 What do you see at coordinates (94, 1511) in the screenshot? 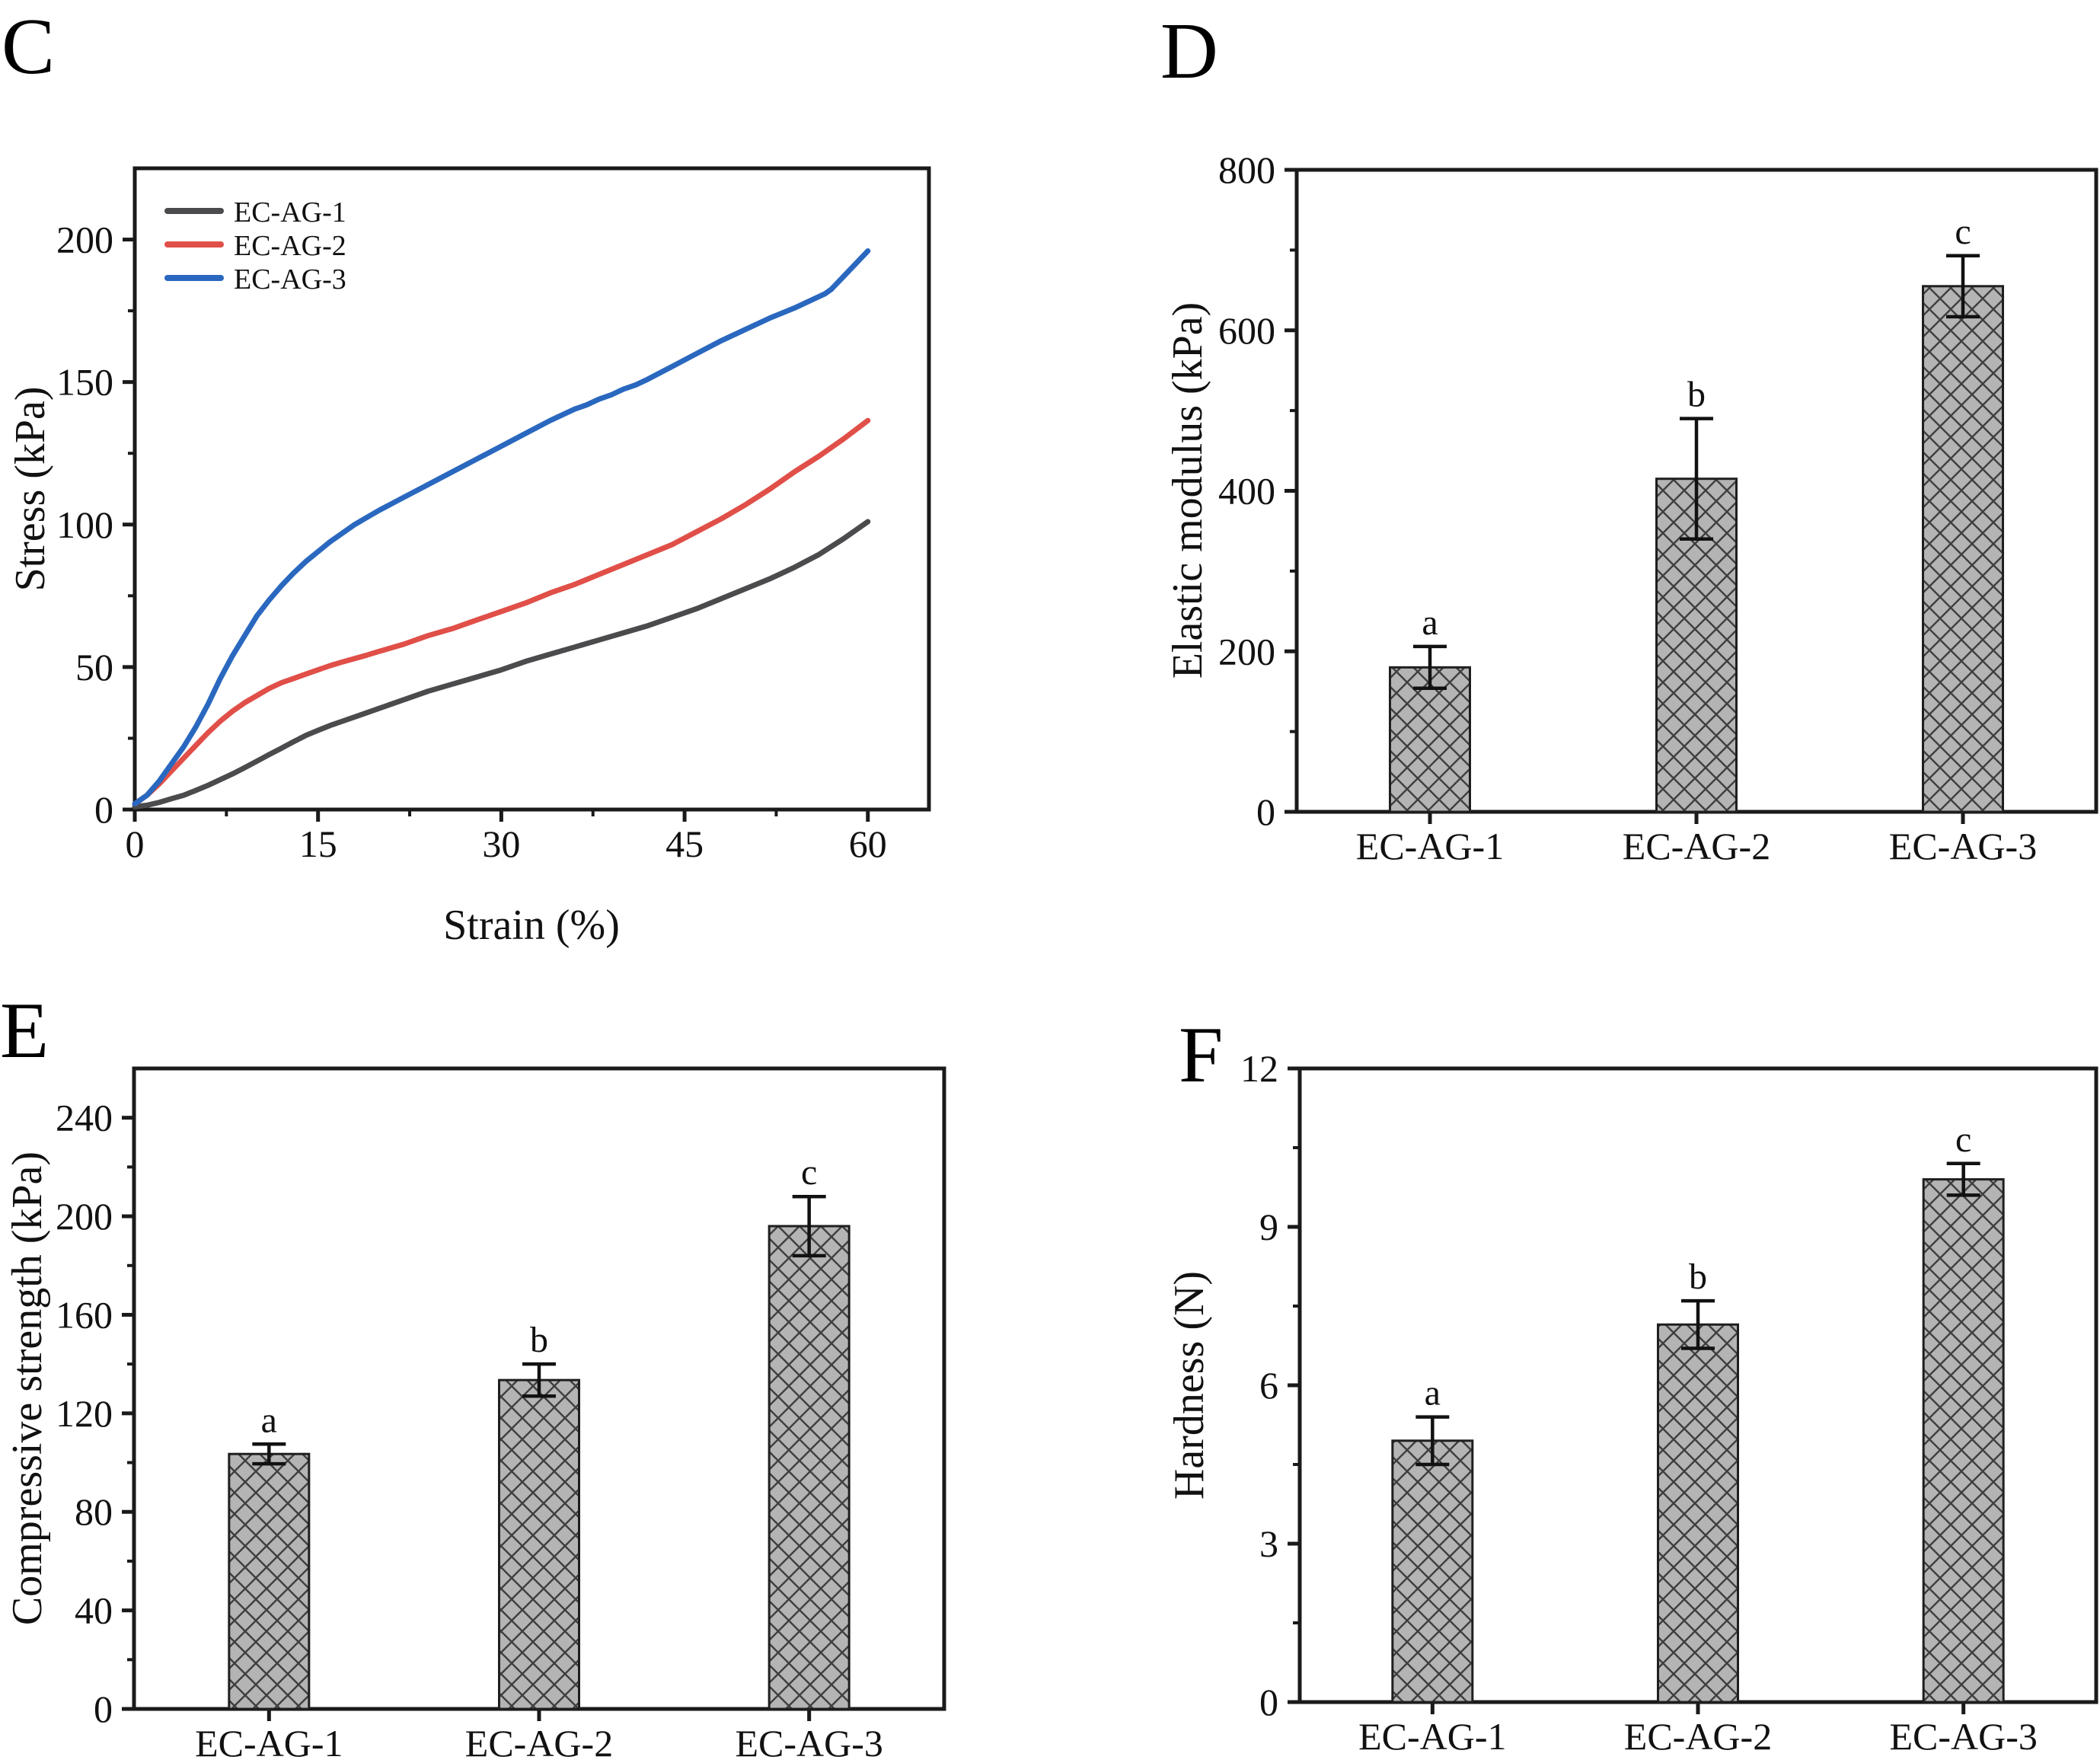
I see `y-tick-label: 80` at bounding box center [94, 1511].